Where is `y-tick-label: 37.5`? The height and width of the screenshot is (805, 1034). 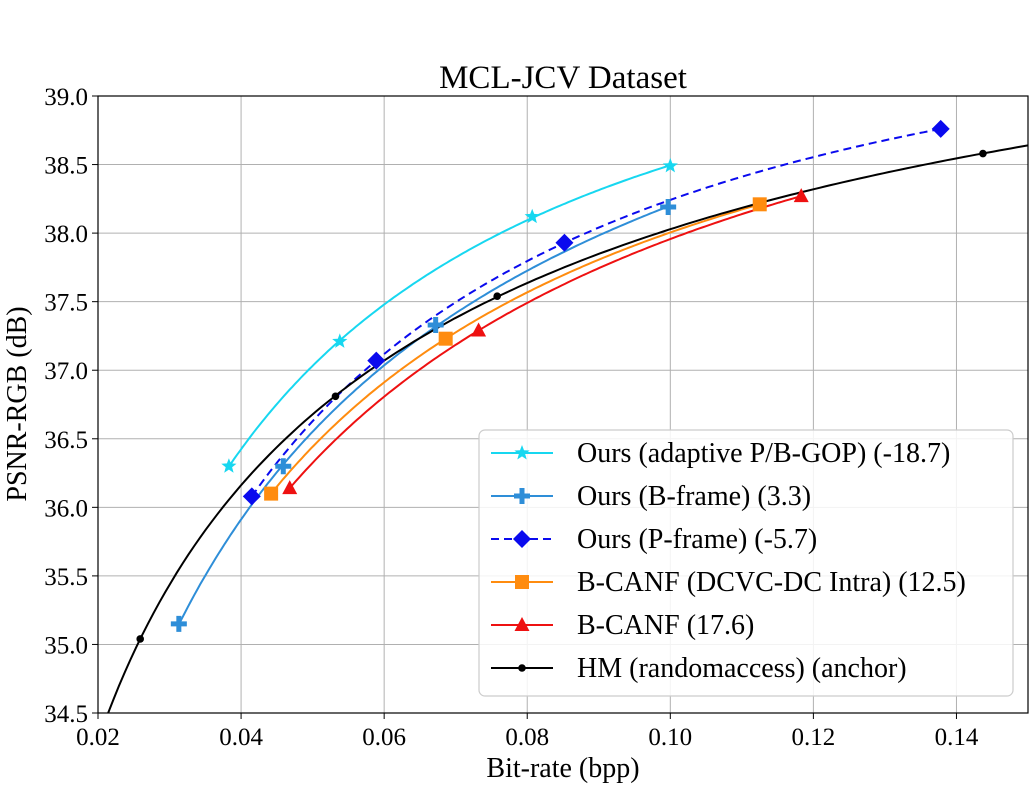
y-tick-label: 37.5 is located at coordinates (66, 303).